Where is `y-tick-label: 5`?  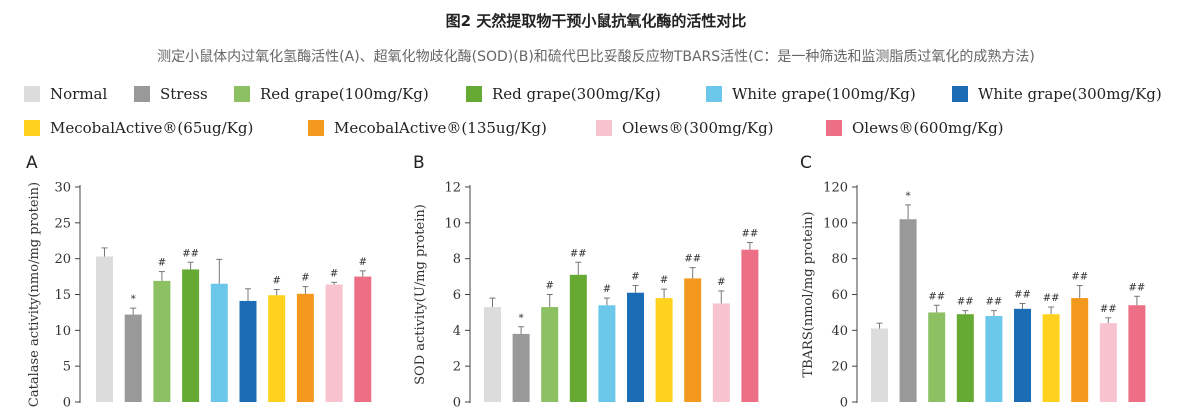
y-tick-label: 5 is located at coordinates (67, 367).